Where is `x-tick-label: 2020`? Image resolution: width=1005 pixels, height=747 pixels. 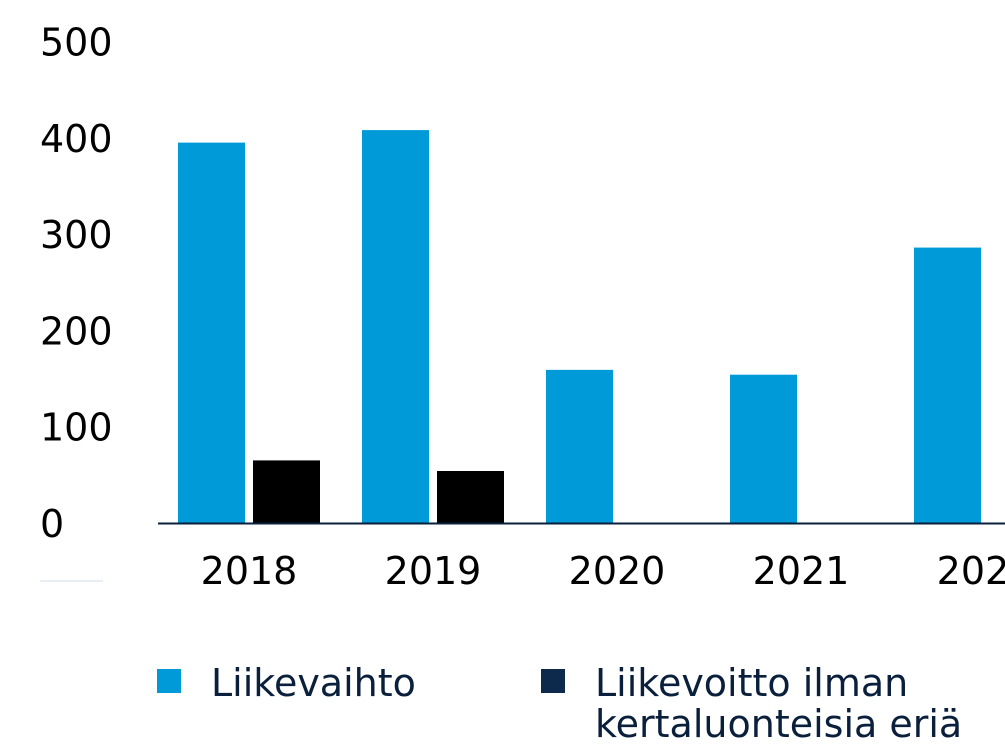
x-tick-label: 2020 is located at coordinates (617, 571).